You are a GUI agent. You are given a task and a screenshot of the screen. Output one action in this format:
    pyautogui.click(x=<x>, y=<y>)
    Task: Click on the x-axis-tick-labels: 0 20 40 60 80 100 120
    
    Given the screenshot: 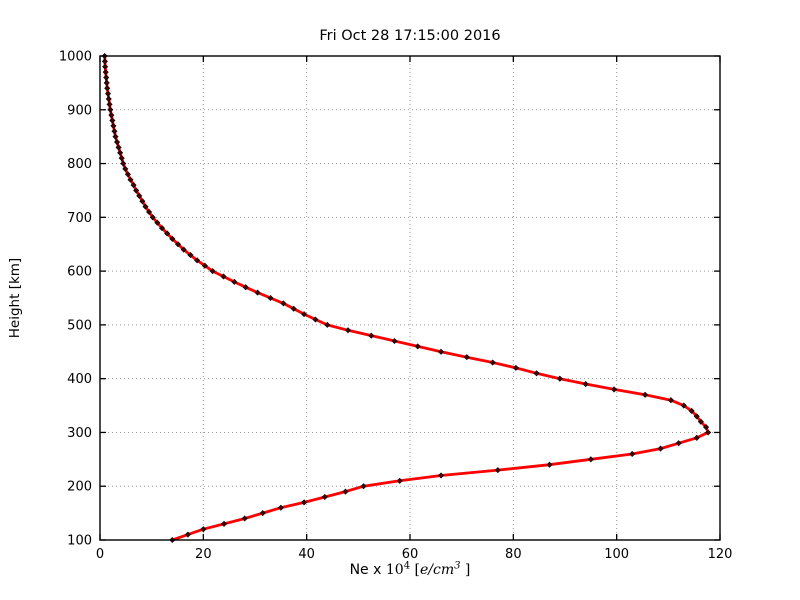 What is the action you would take?
    pyautogui.click(x=414, y=554)
    